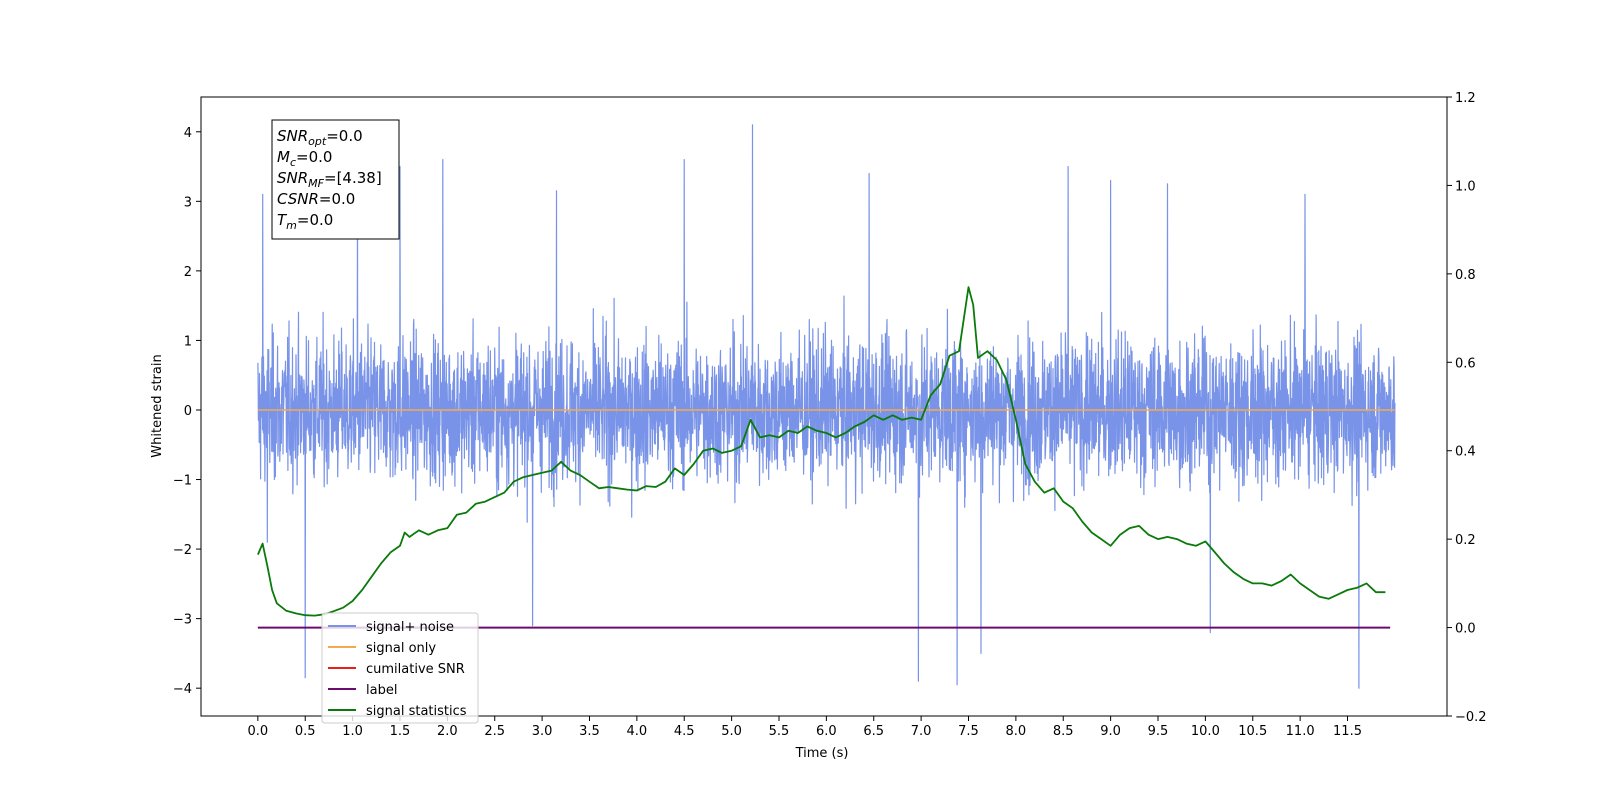 This screenshot has width=1600, height=804. Describe the element at coordinates (298, 199) in the screenshot. I see `stats-row-symbol: CSNR` at that location.